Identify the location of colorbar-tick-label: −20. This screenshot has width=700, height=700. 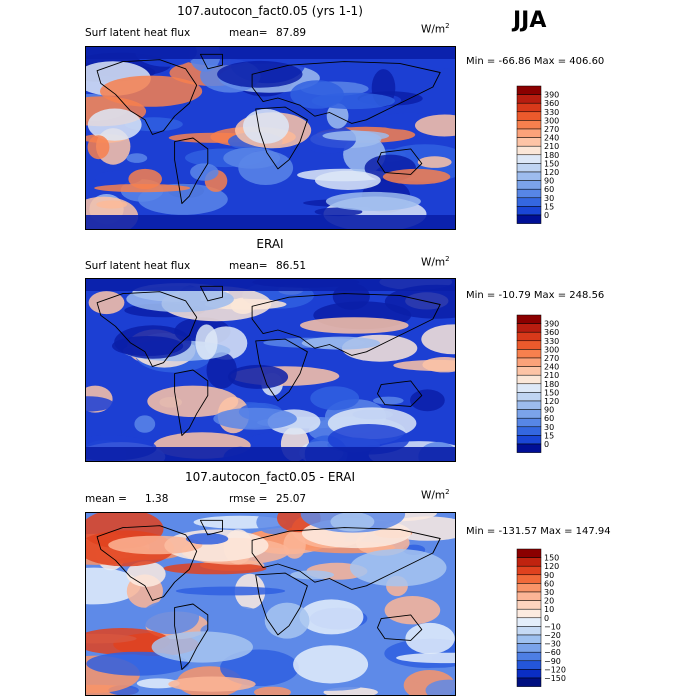
(552, 635).